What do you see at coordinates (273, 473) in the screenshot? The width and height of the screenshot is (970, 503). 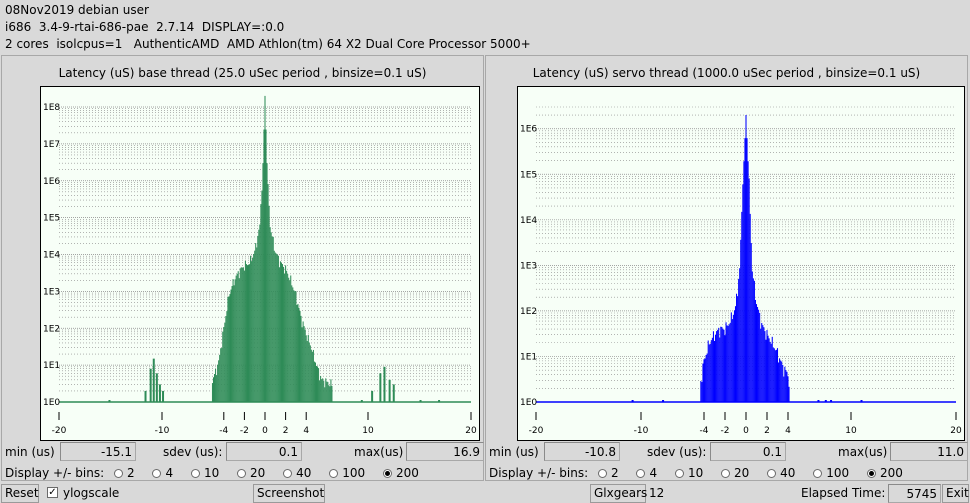 I see `base-bins-radio-group: 2 4 10 20 40 100 200` at bounding box center [273, 473].